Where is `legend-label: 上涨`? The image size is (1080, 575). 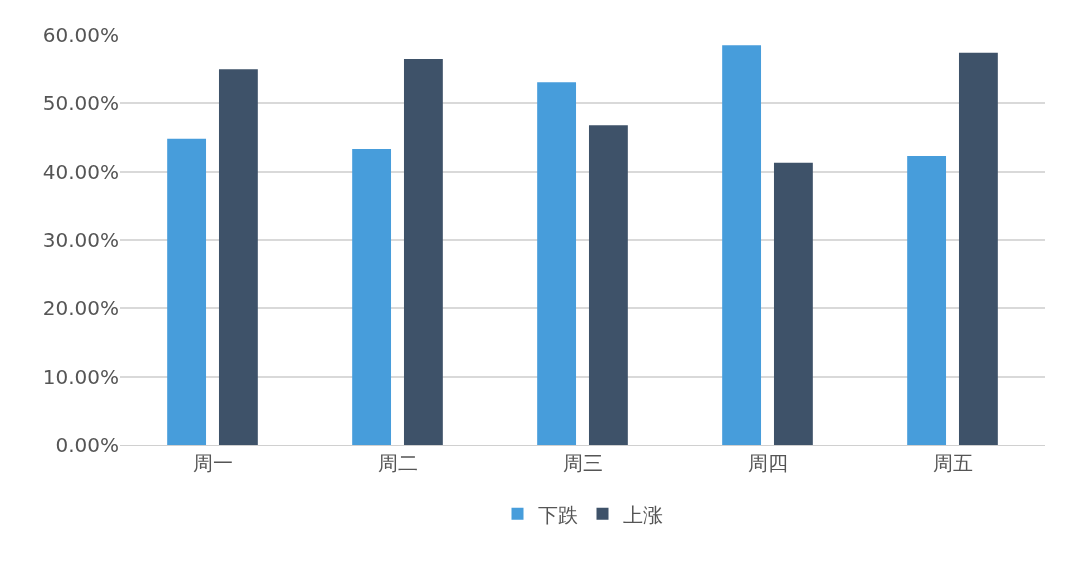 legend-label: 上涨 is located at coordinates (642, 514).